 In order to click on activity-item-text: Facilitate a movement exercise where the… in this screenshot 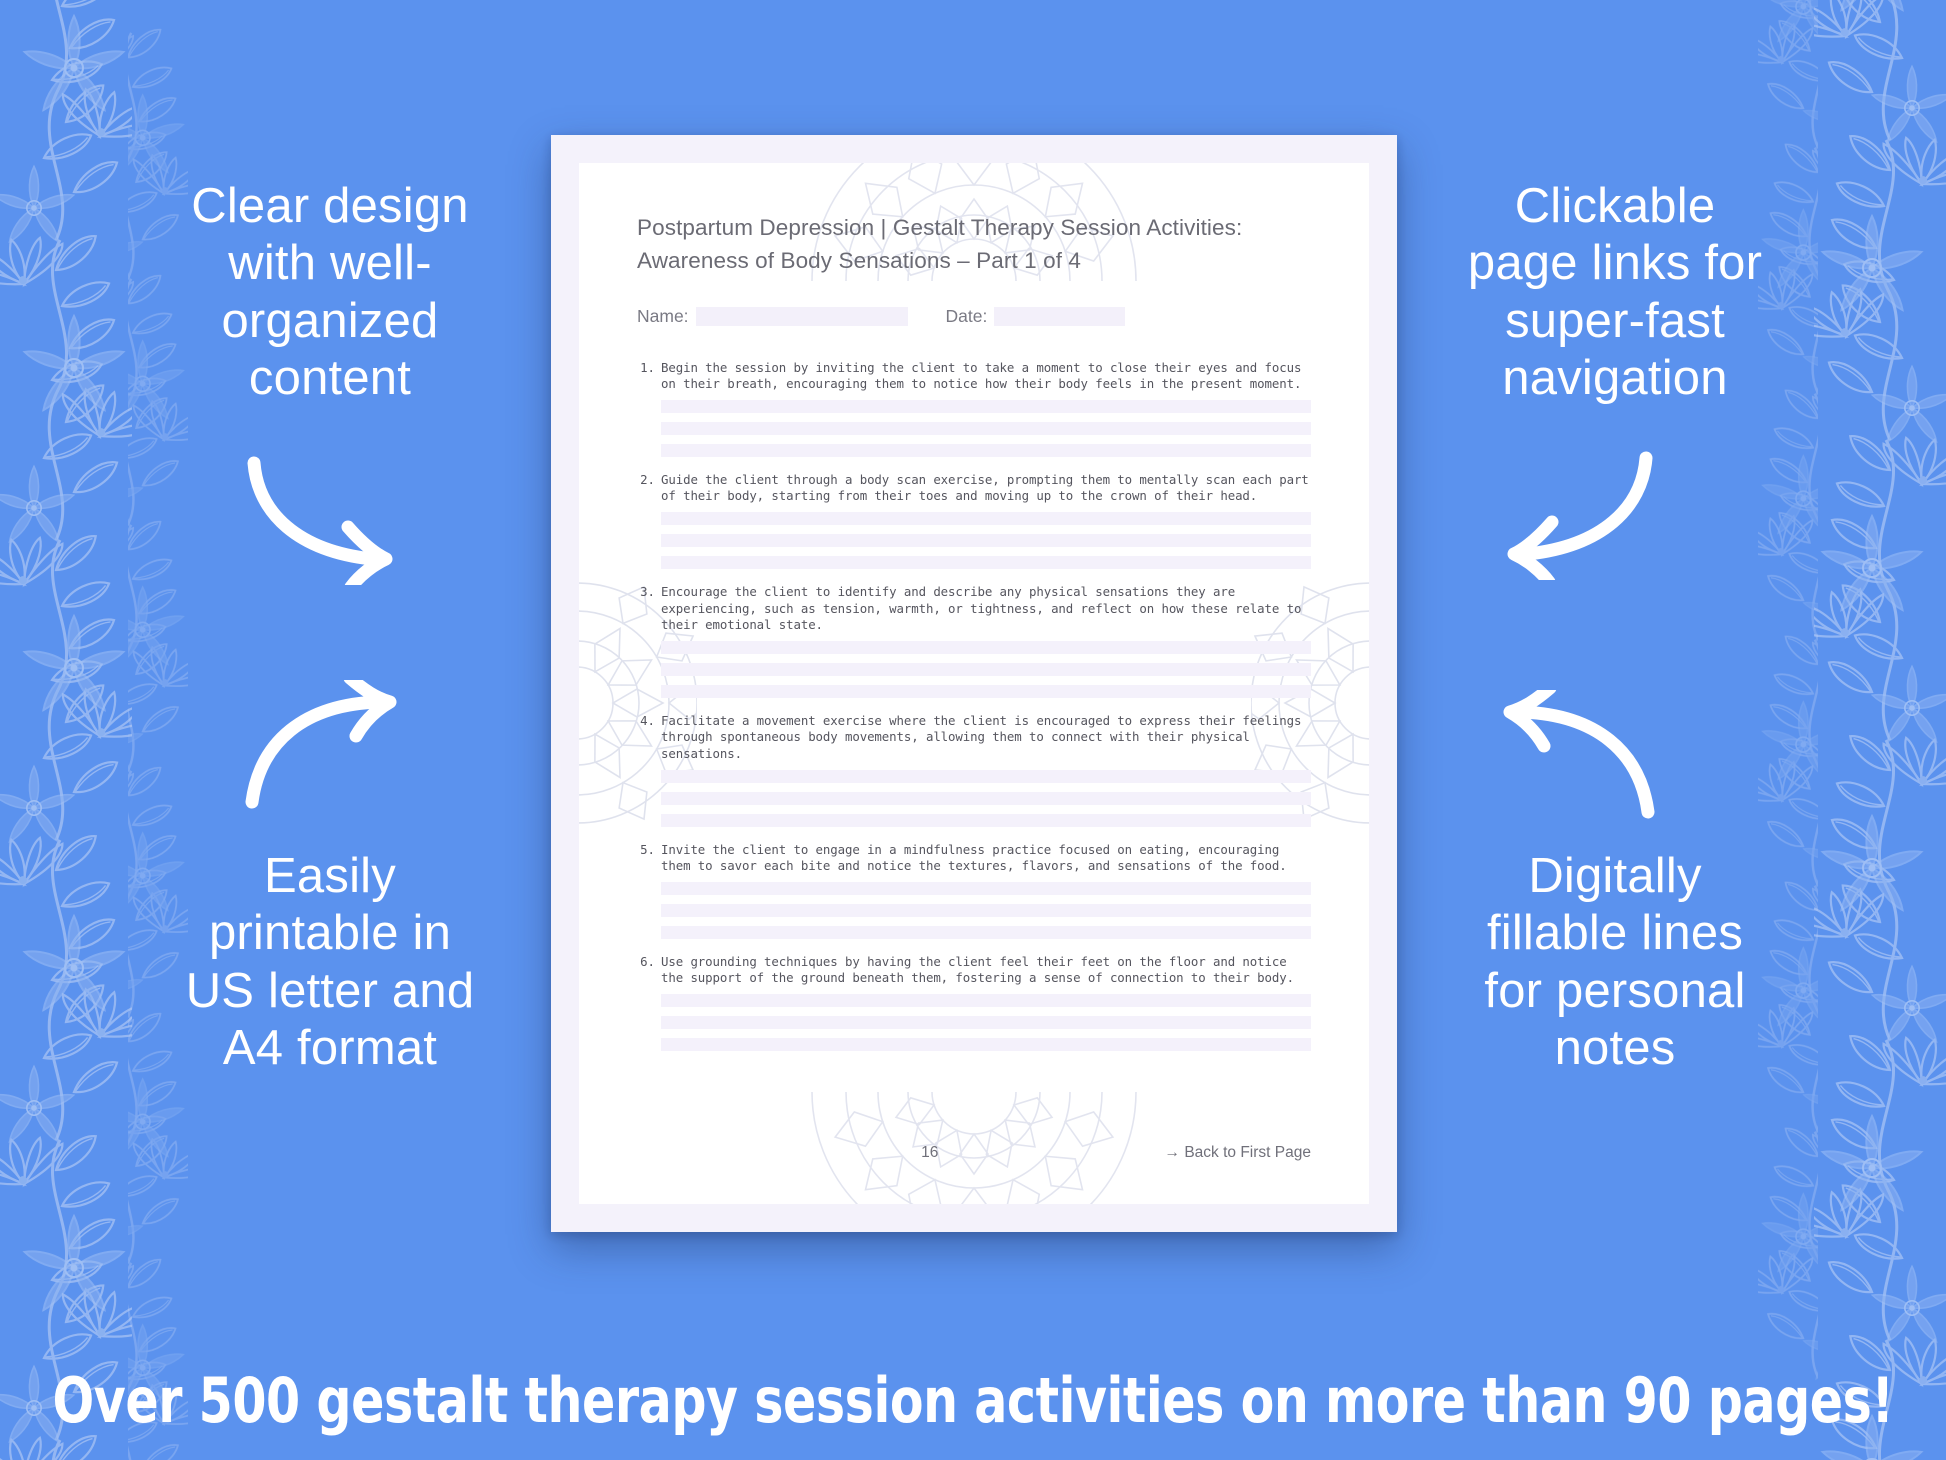, I will do `click(981, 736)`.